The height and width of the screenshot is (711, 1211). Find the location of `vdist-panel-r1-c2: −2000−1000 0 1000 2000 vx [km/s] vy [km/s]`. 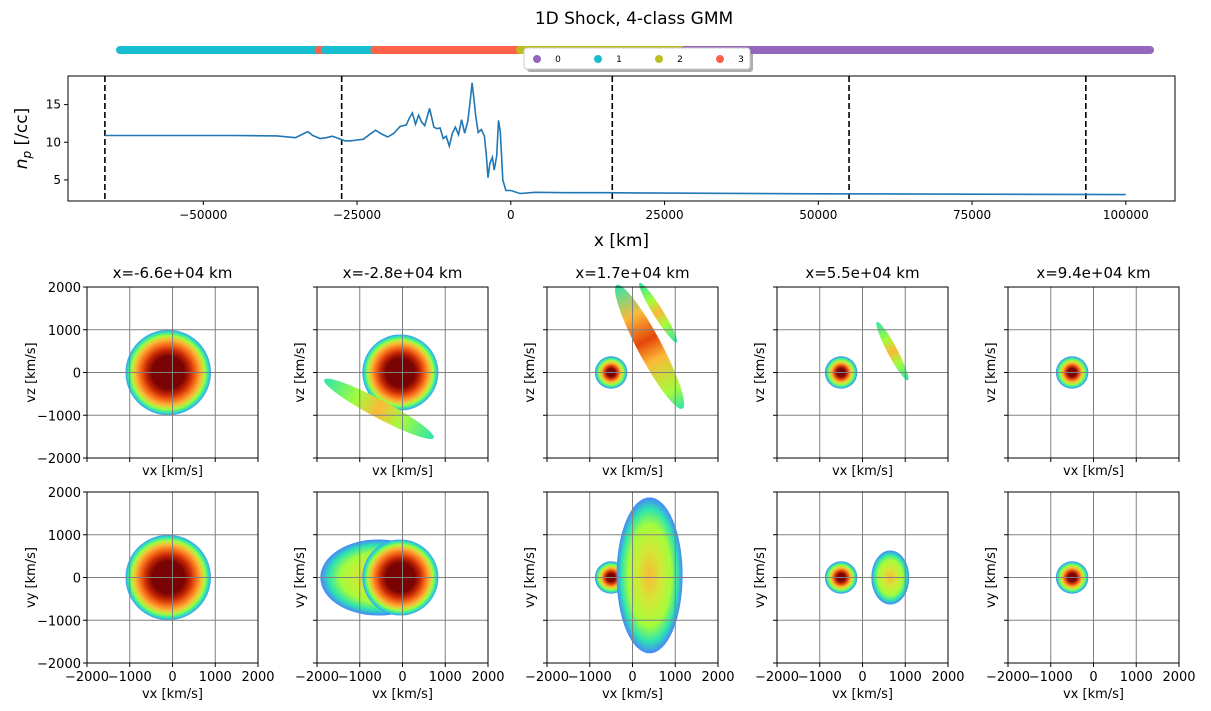

vdist-panel-r1-c2: −2000−1000 0 1000 2000 vx [km/s] vy [km/s] is located at coordinates (629, 596).